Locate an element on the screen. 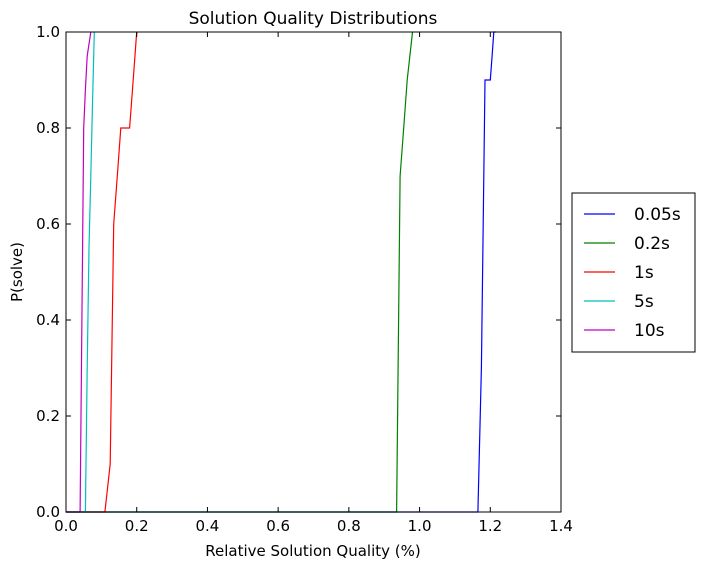 The width and height of the screenshot is (705, 574). series-line-10s is located at coordinates (79, 272).